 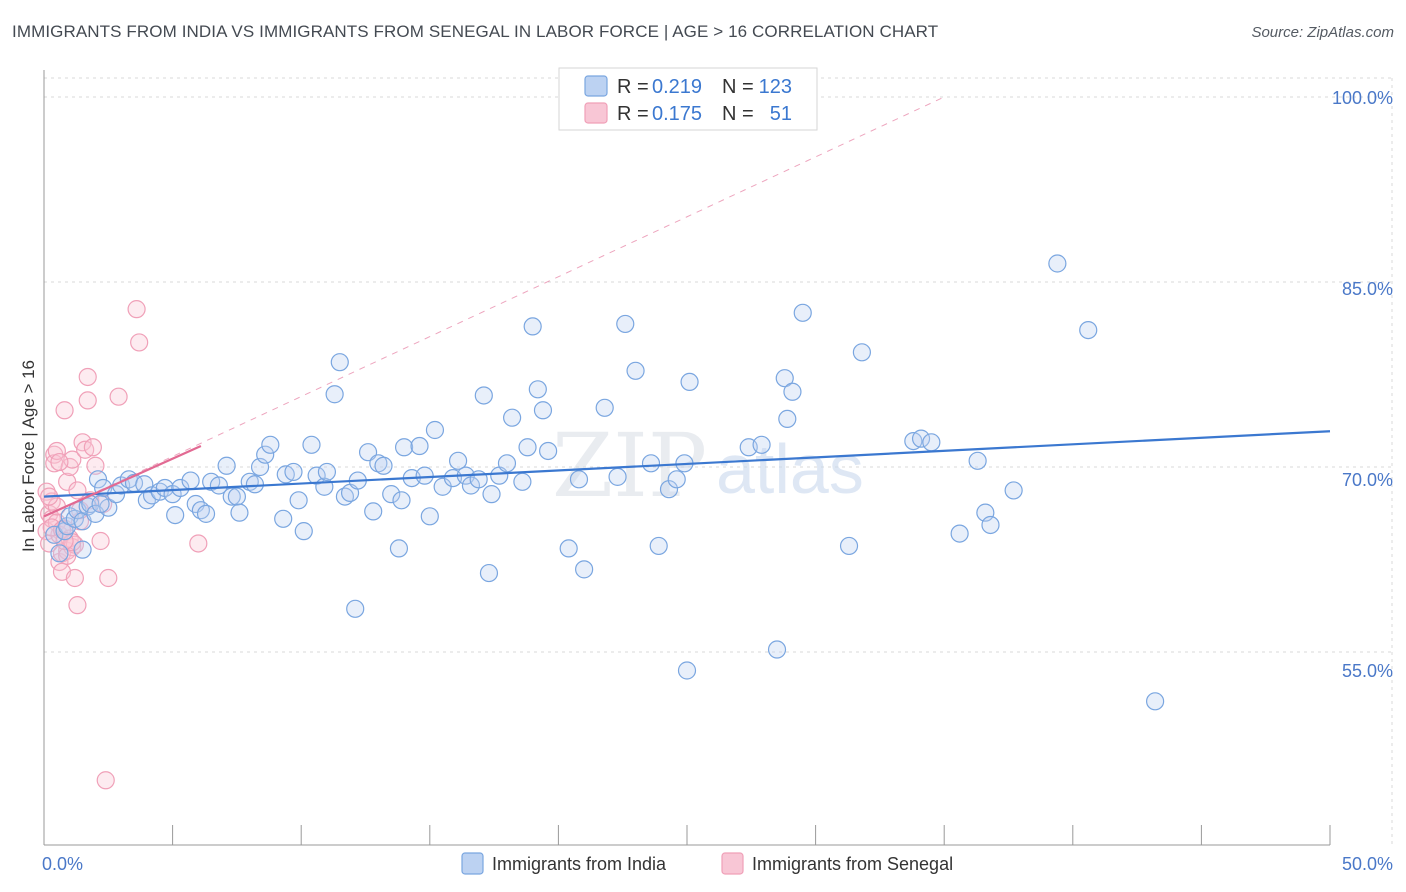 What do you see at coordinates (633, 114) in the screenshot?
I see `legend-senegal-r-label: R =` at bounding box center [633, 114].